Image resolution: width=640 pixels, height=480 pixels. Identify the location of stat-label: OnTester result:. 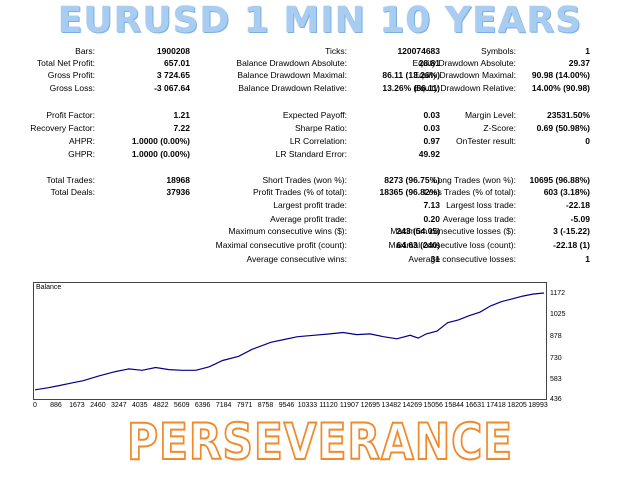
(486, 141).